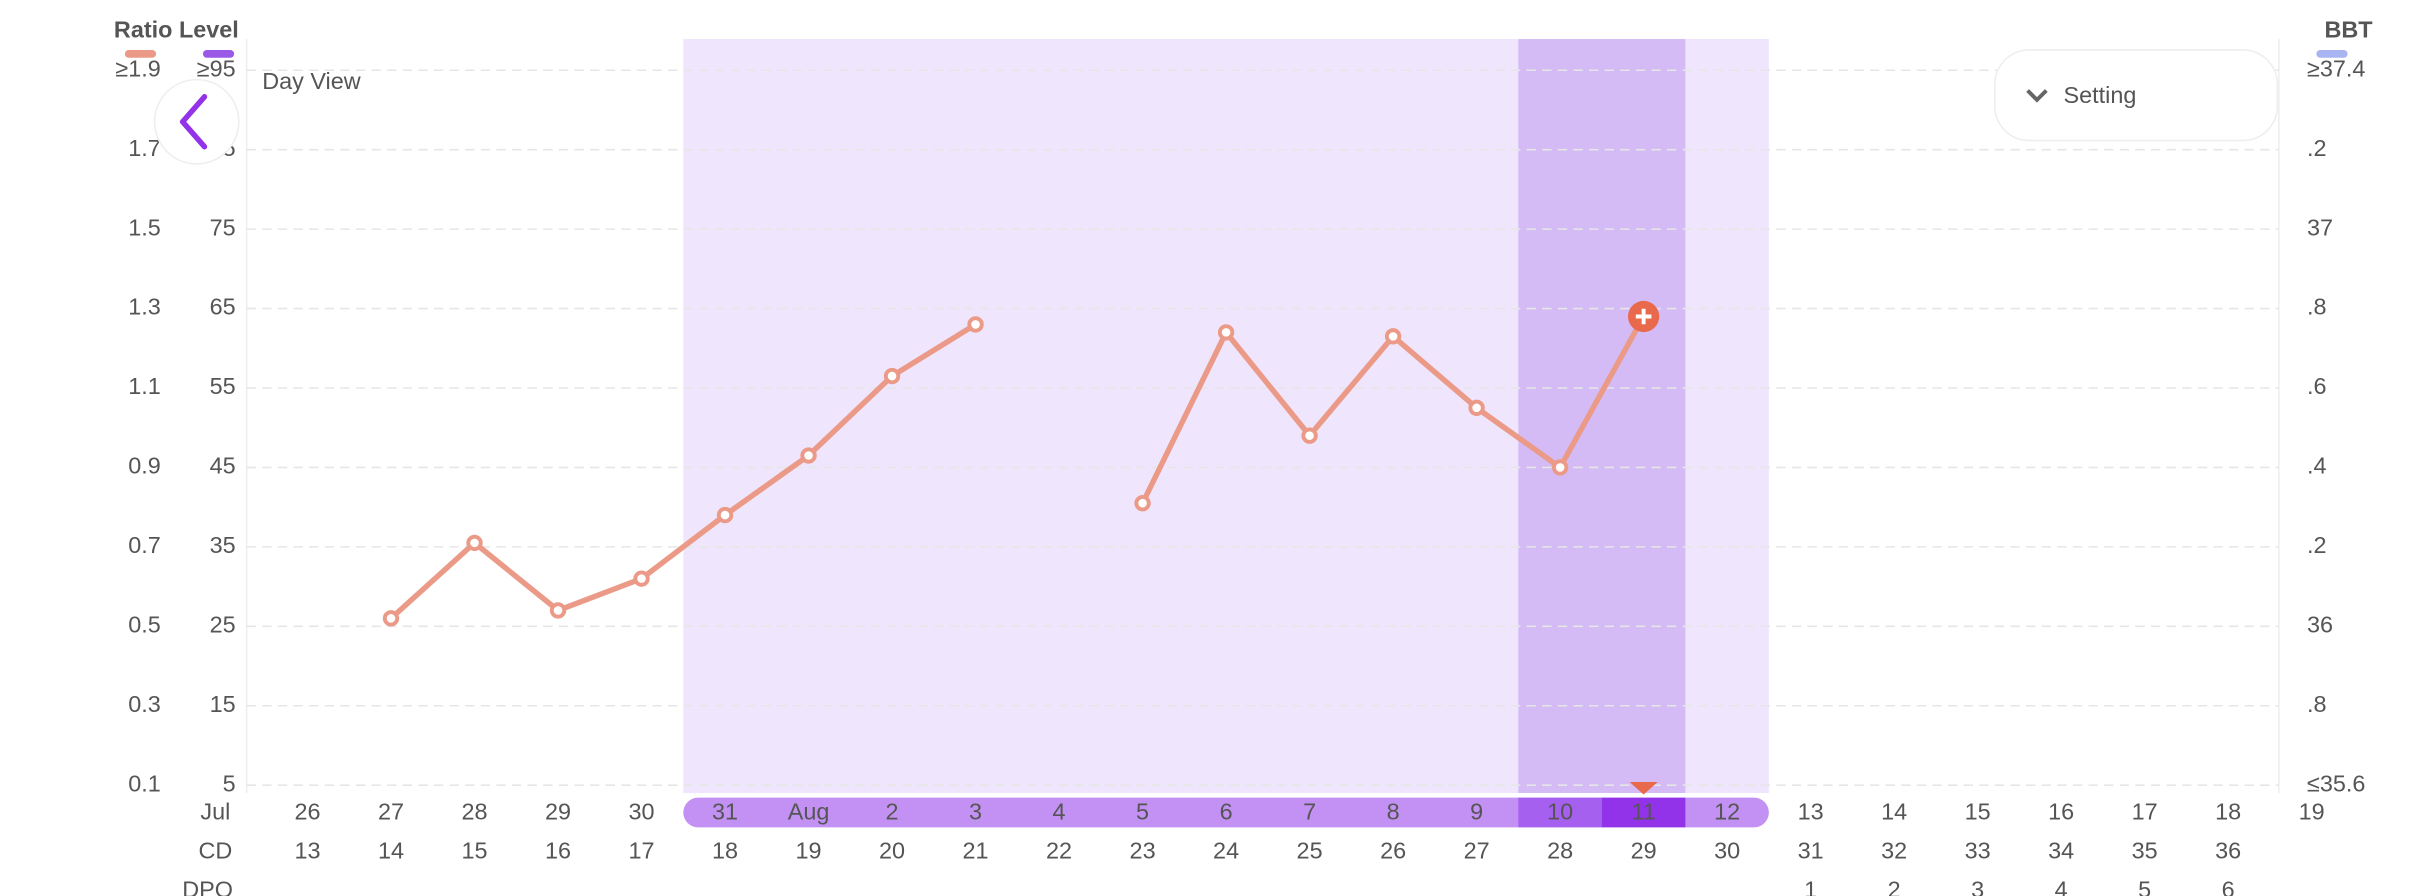  Describe the element at coordinates (2228, 850) in the screenshot. I see `cd-value: 36` at that location.